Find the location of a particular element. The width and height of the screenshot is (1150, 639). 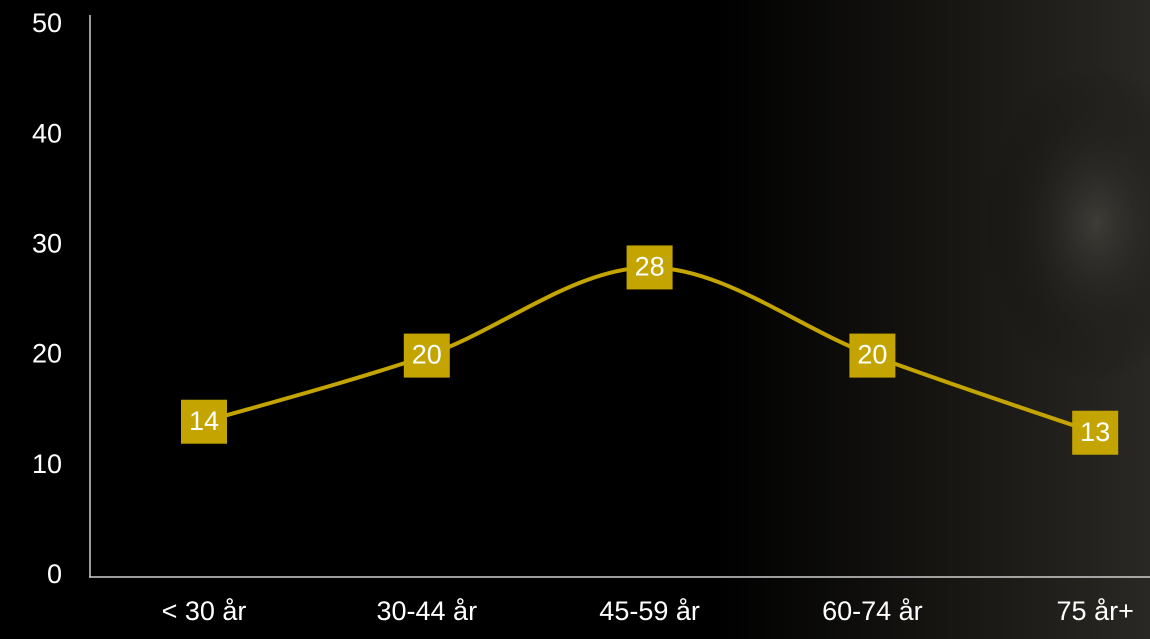

data-label: 13 is located at coordinates (1095, 432).